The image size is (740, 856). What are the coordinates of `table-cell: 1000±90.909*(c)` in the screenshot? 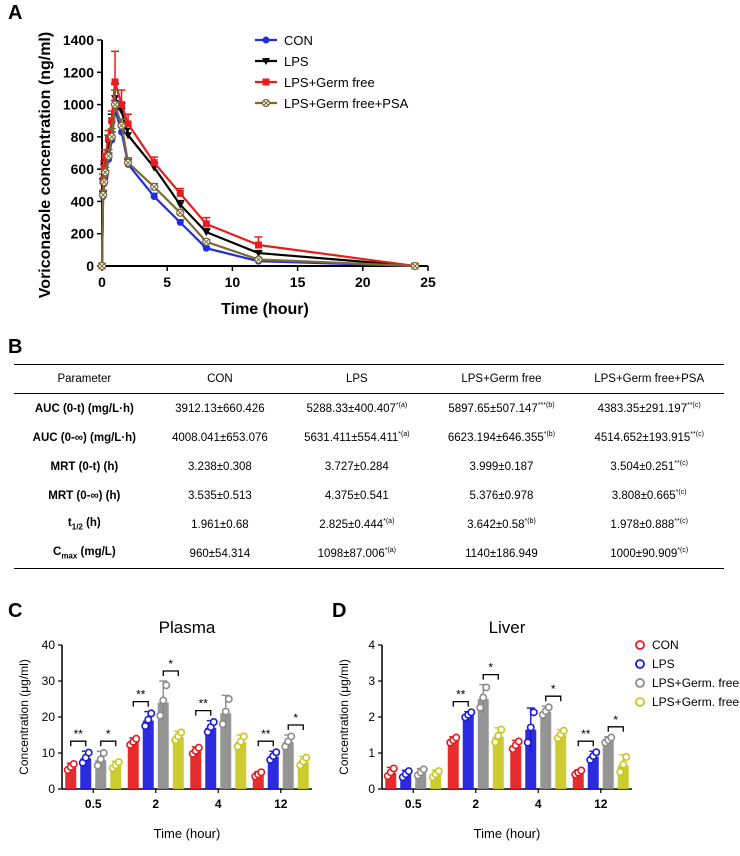 It's located at (649, 554).